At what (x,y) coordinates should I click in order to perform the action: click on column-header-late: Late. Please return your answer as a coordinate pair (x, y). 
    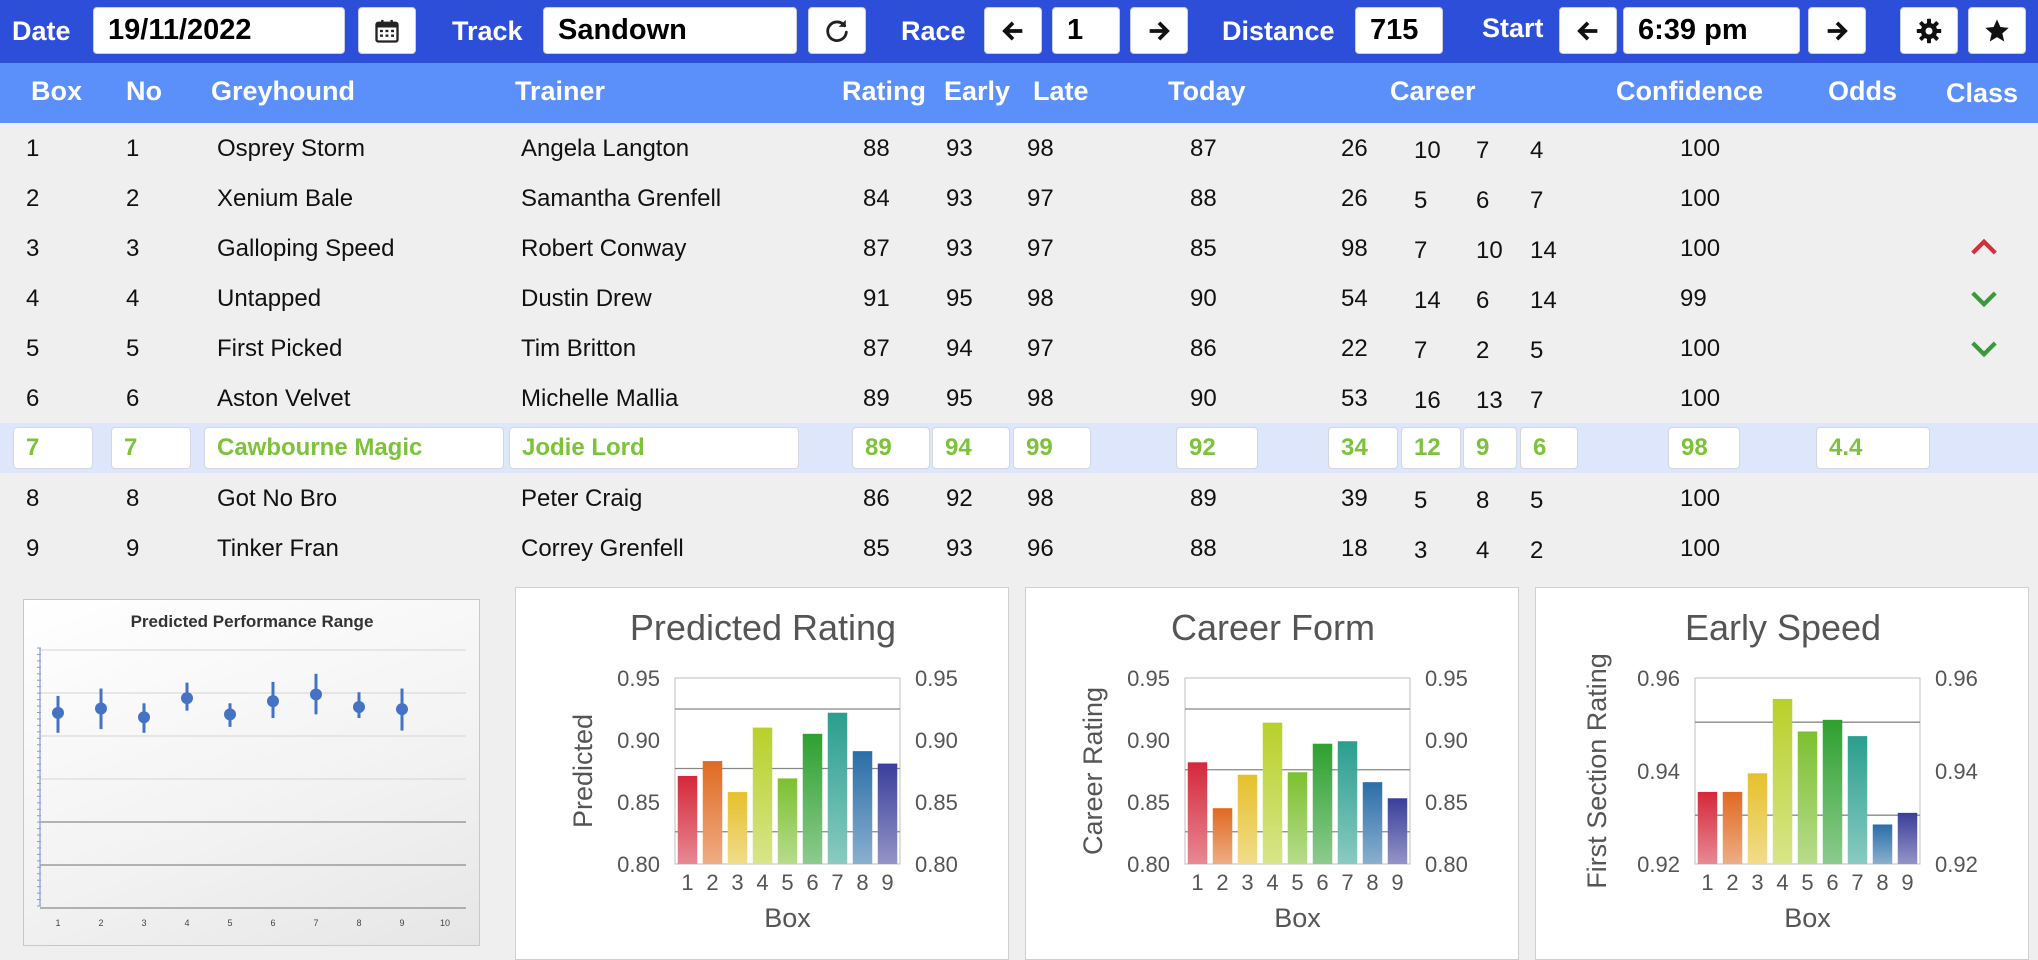
    Looking at the image, I should click on (1061, 91).